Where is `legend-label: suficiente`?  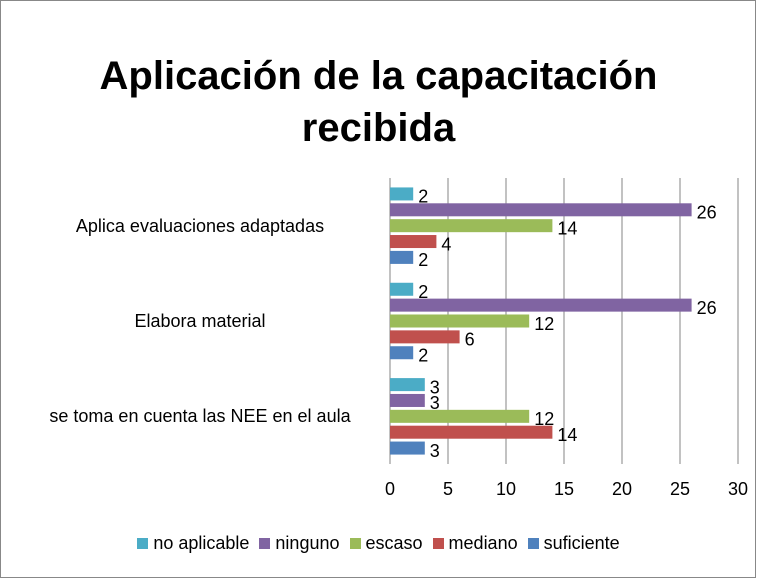 legend-label: suficiente is located at coordinates (581, 543).